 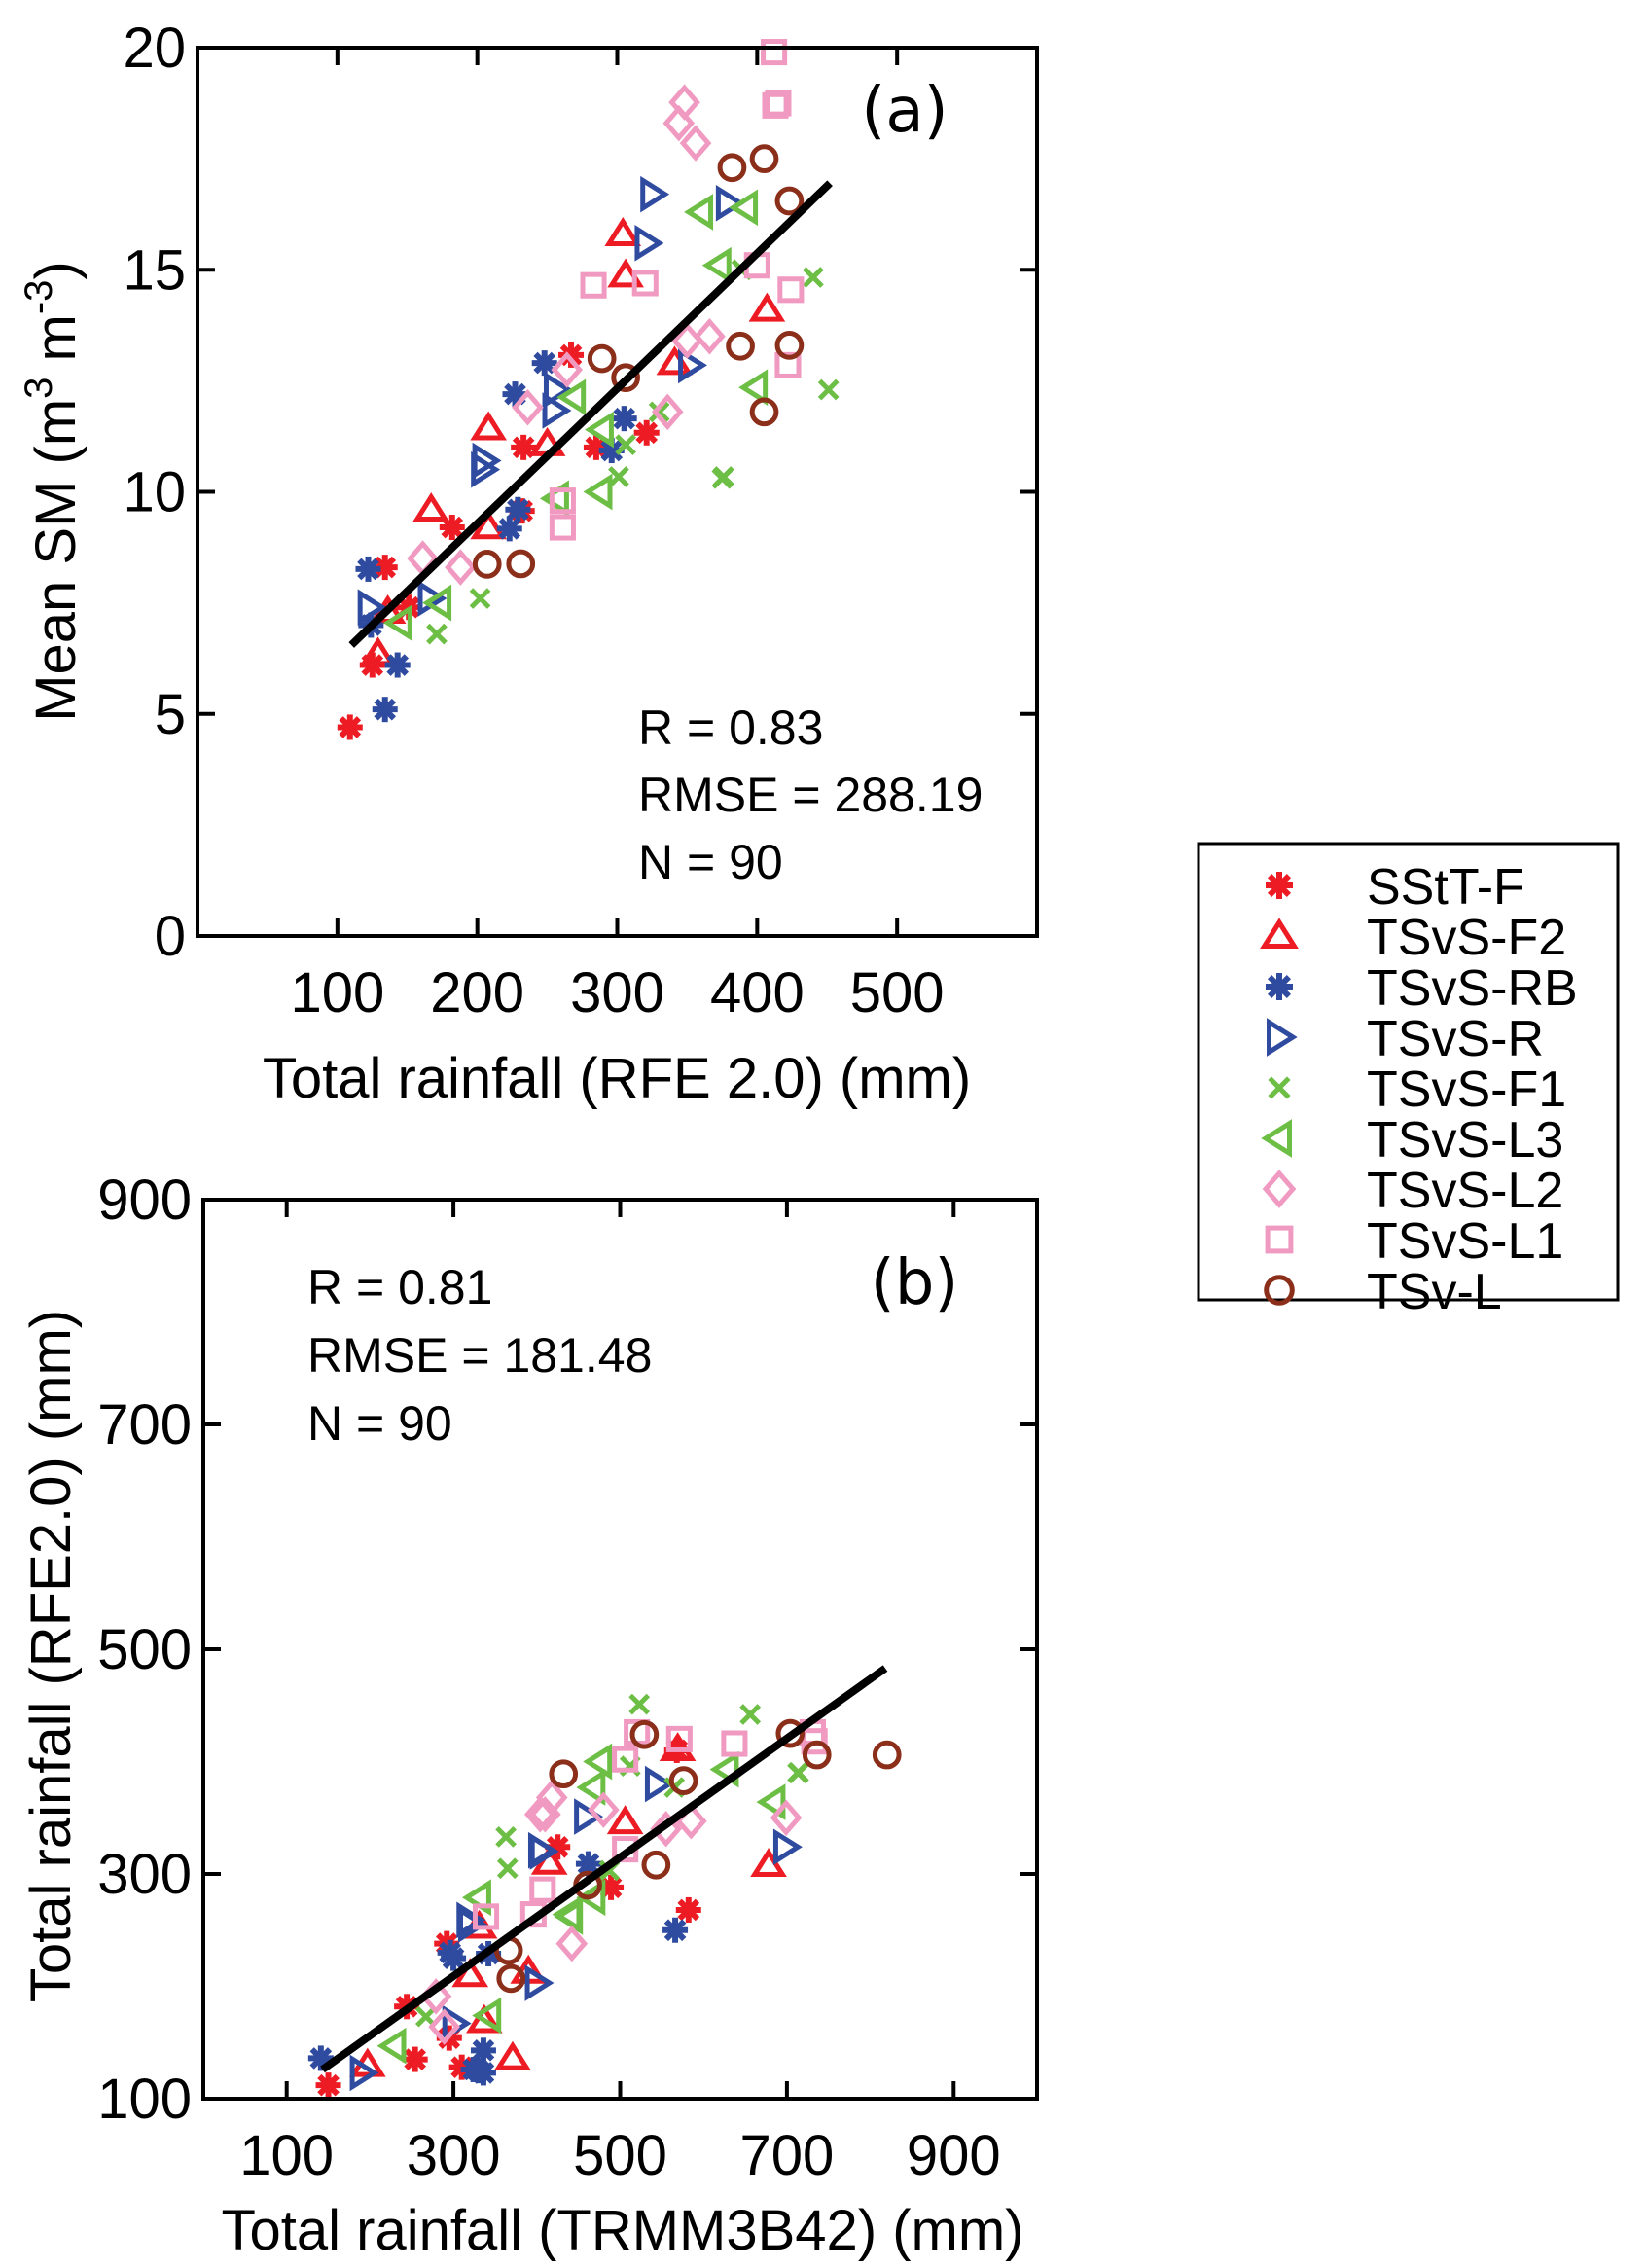 I want to click on panel-a-stat-r: R = 0.83, so click(x=731, y=728).